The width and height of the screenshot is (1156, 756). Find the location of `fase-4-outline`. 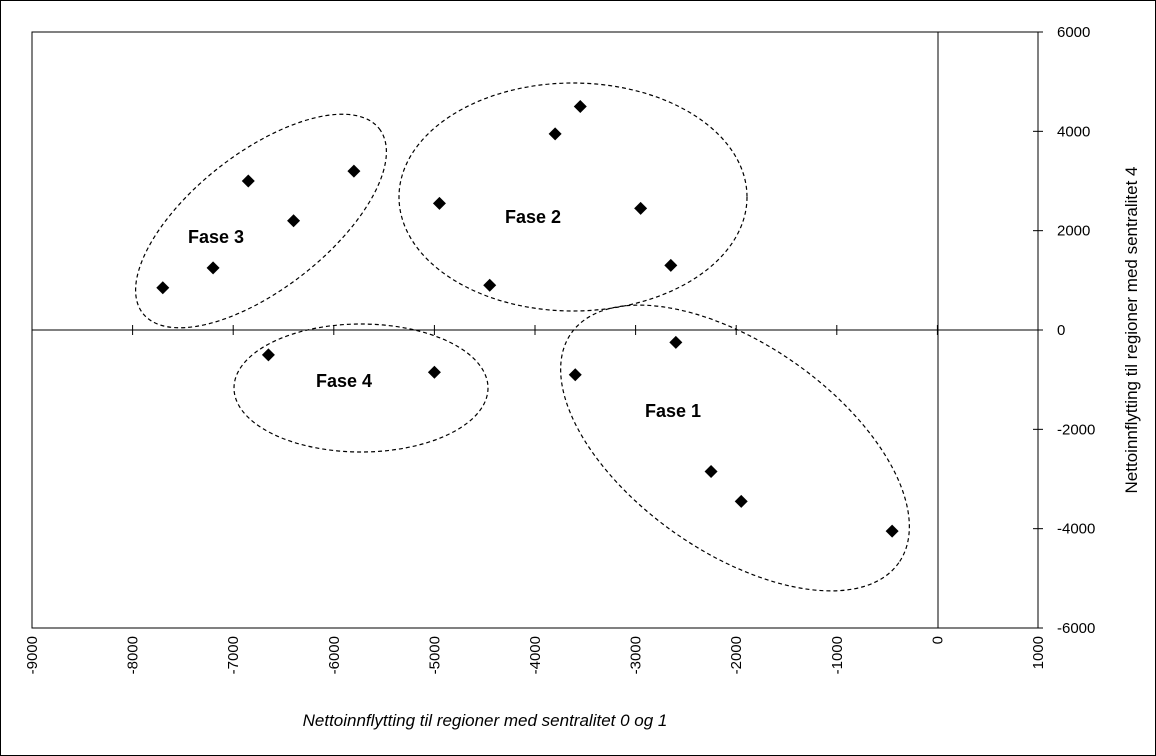

fase-4-outline is located at coordinates (361, 388).